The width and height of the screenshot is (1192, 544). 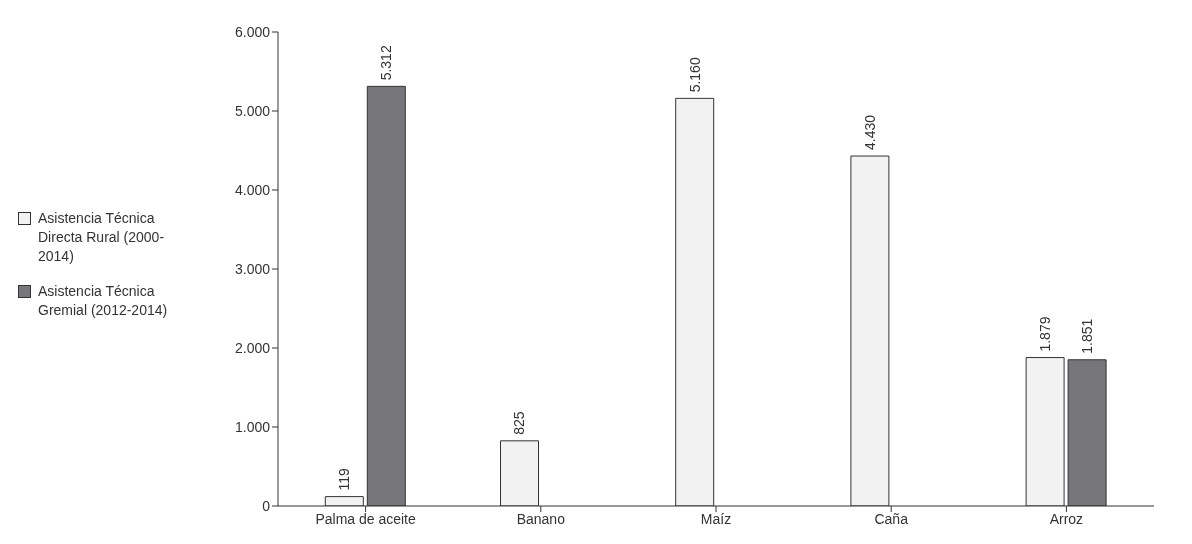 I want to click on x-tick-label: Banano, so click(x=541, y=518).